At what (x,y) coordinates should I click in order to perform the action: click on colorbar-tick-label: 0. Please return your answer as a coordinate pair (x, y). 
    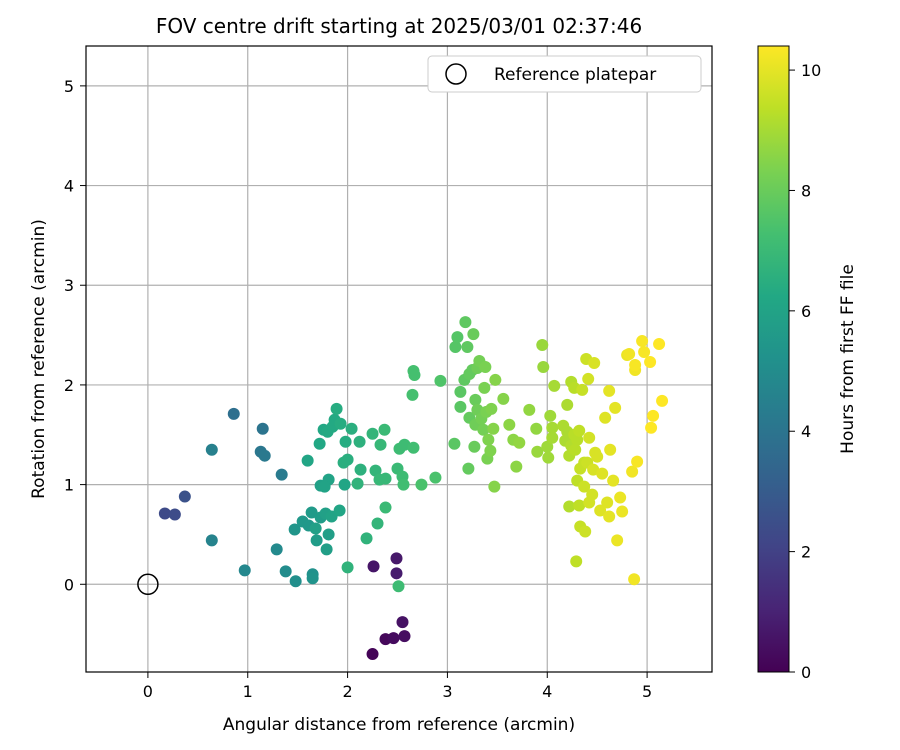
    Looking at the image, I should click on (806, 672).